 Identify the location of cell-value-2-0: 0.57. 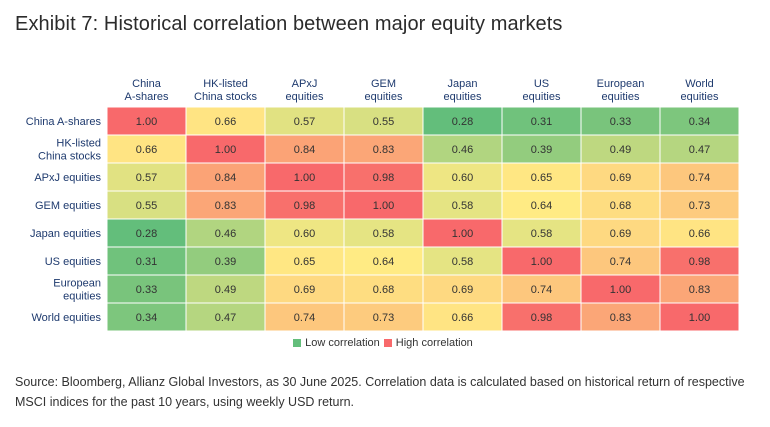
(146, 178).